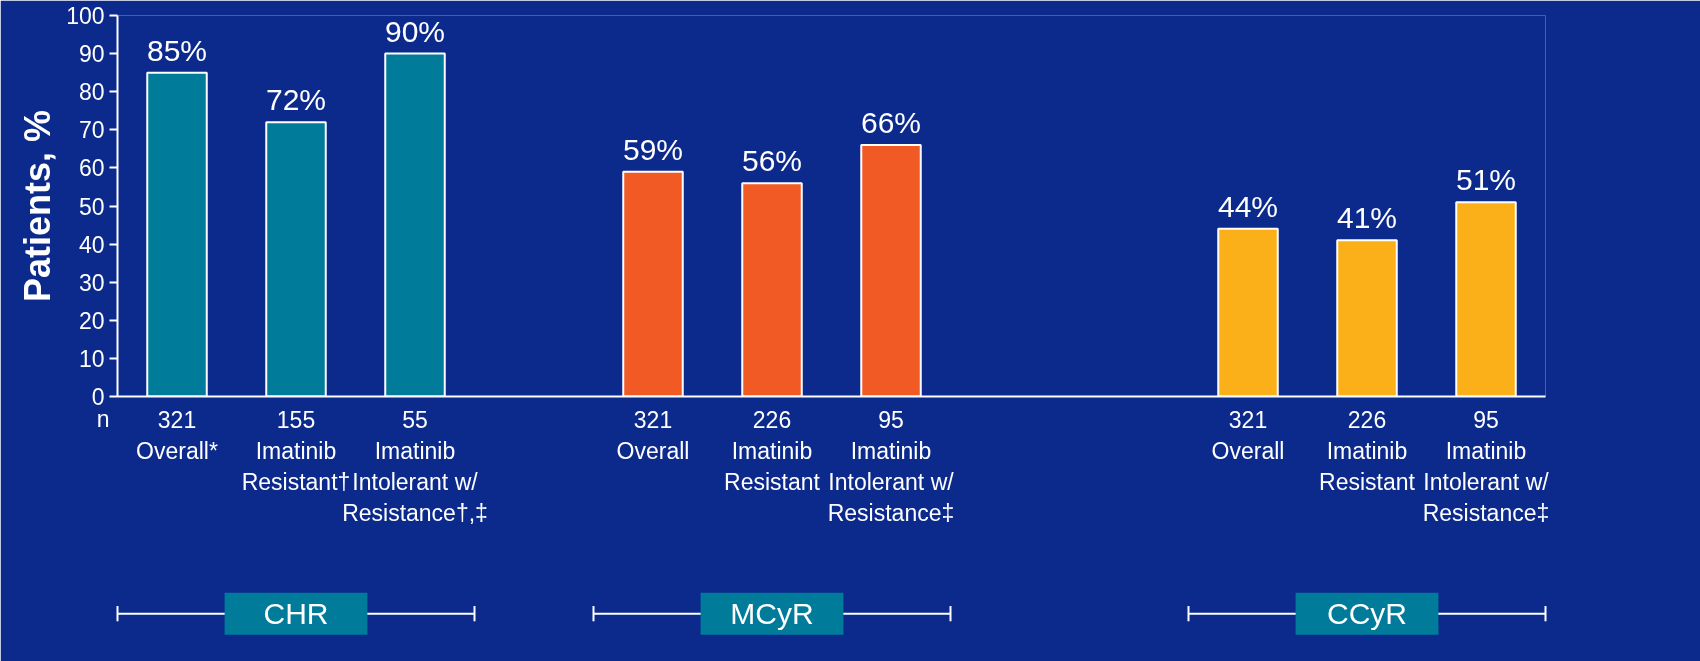  Describe the element at coordinates (91, 320) in the screenshot. I see `y-tick-label: 20` at that location.